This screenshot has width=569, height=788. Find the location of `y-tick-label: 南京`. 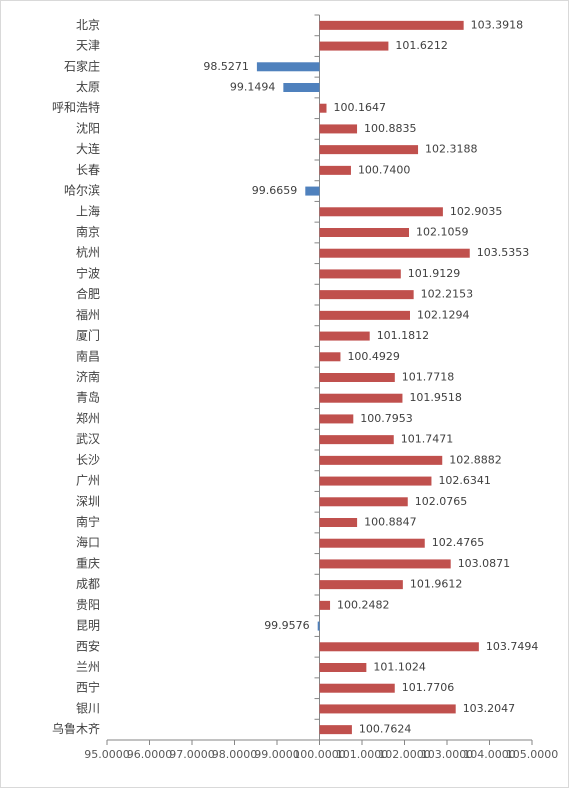

y-tick-label: 南京 is located at coordinates (88, 231).